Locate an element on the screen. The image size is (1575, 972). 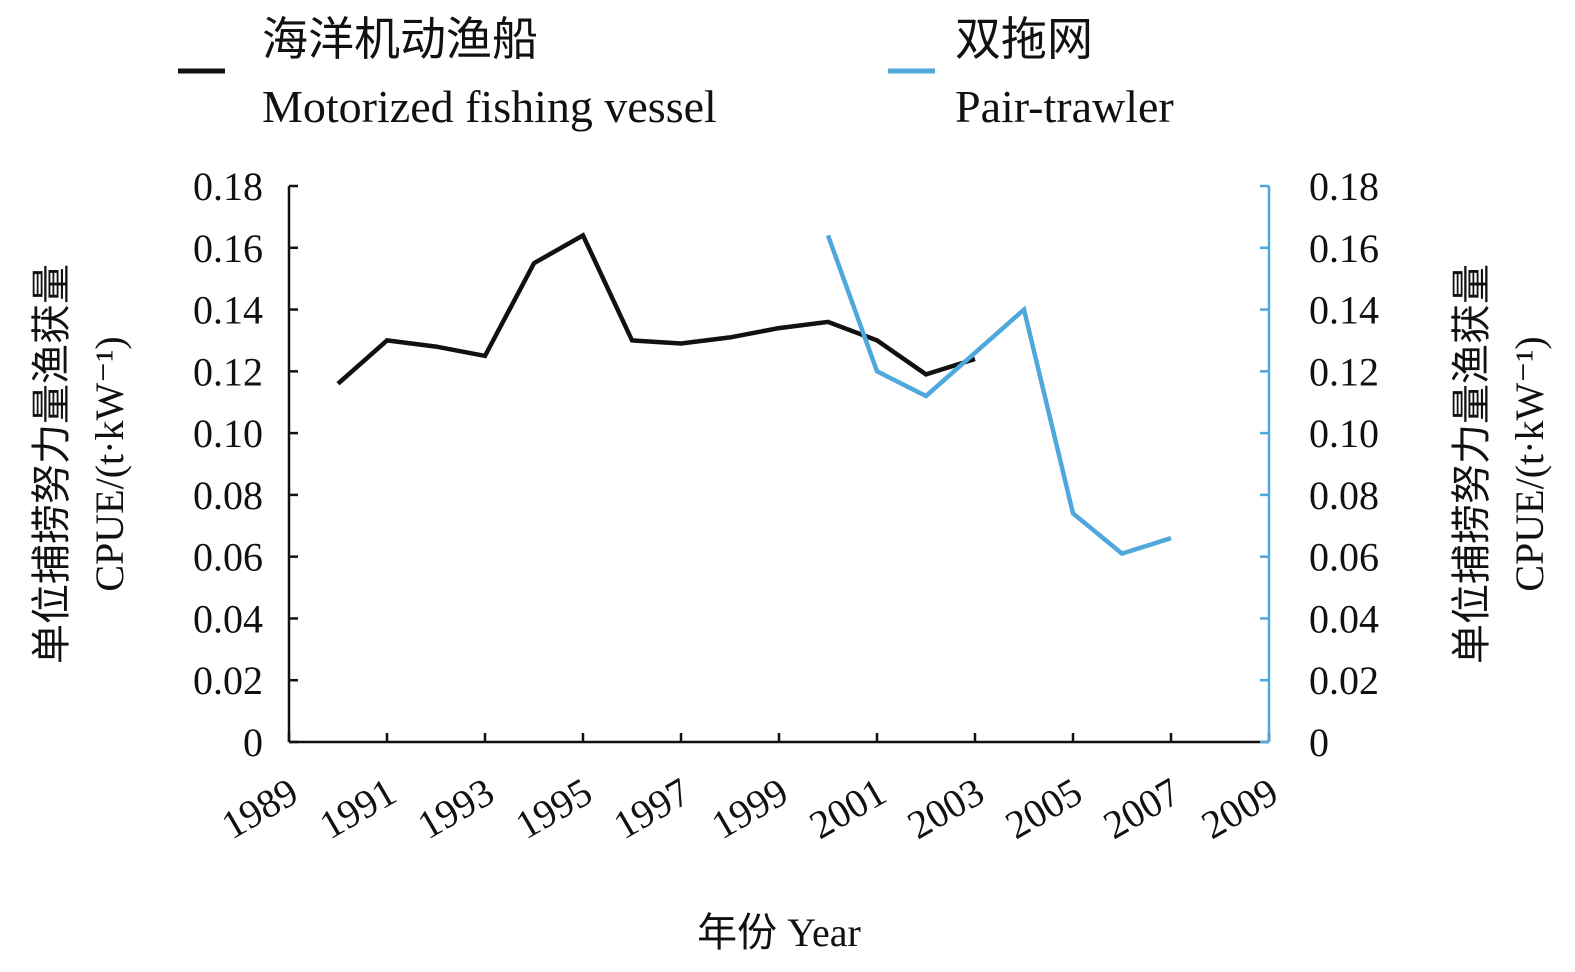
x-tick-label-1993: 1993 is located at coordinates (456, 808).